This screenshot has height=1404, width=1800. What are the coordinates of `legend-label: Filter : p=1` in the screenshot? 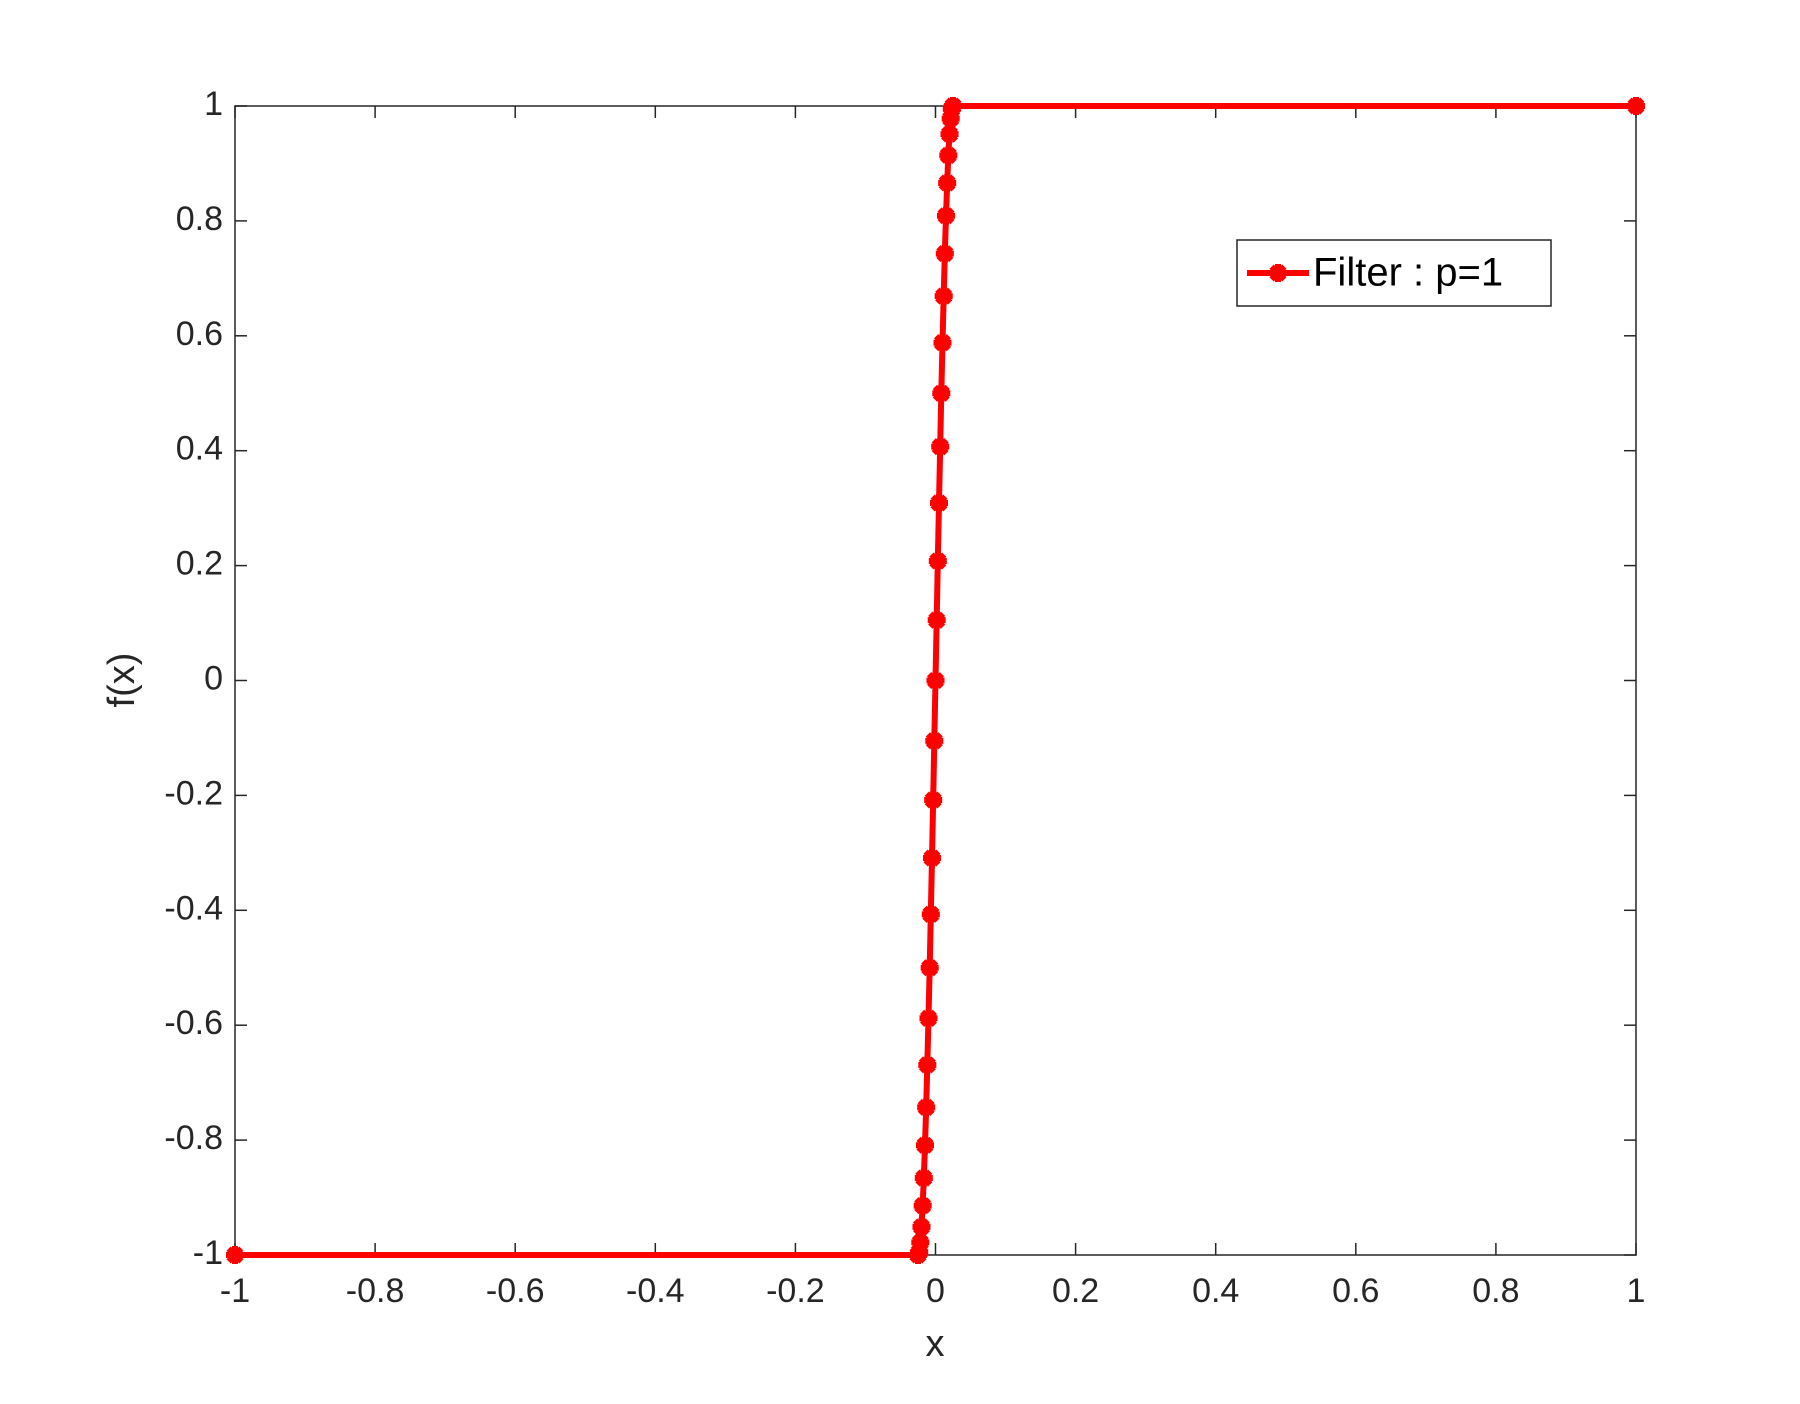 It's located at (1408, 273).